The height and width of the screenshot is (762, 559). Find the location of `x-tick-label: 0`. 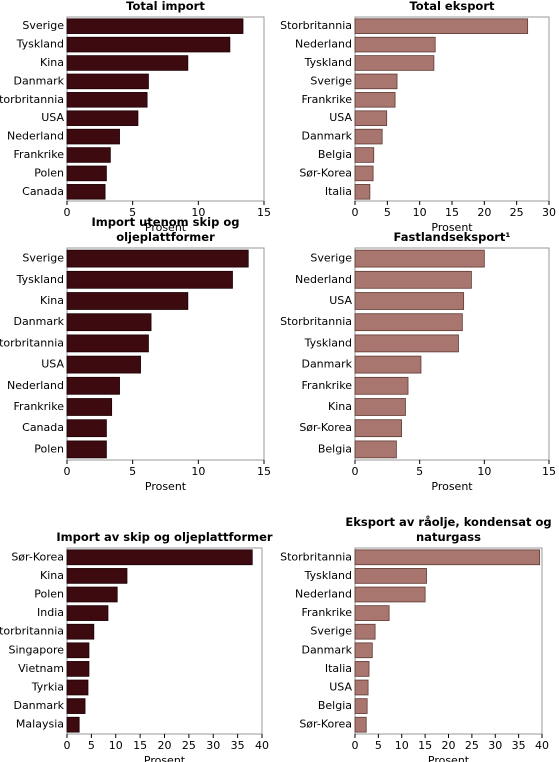

x-tick-label: 0 is located at coordinates (67, 471).